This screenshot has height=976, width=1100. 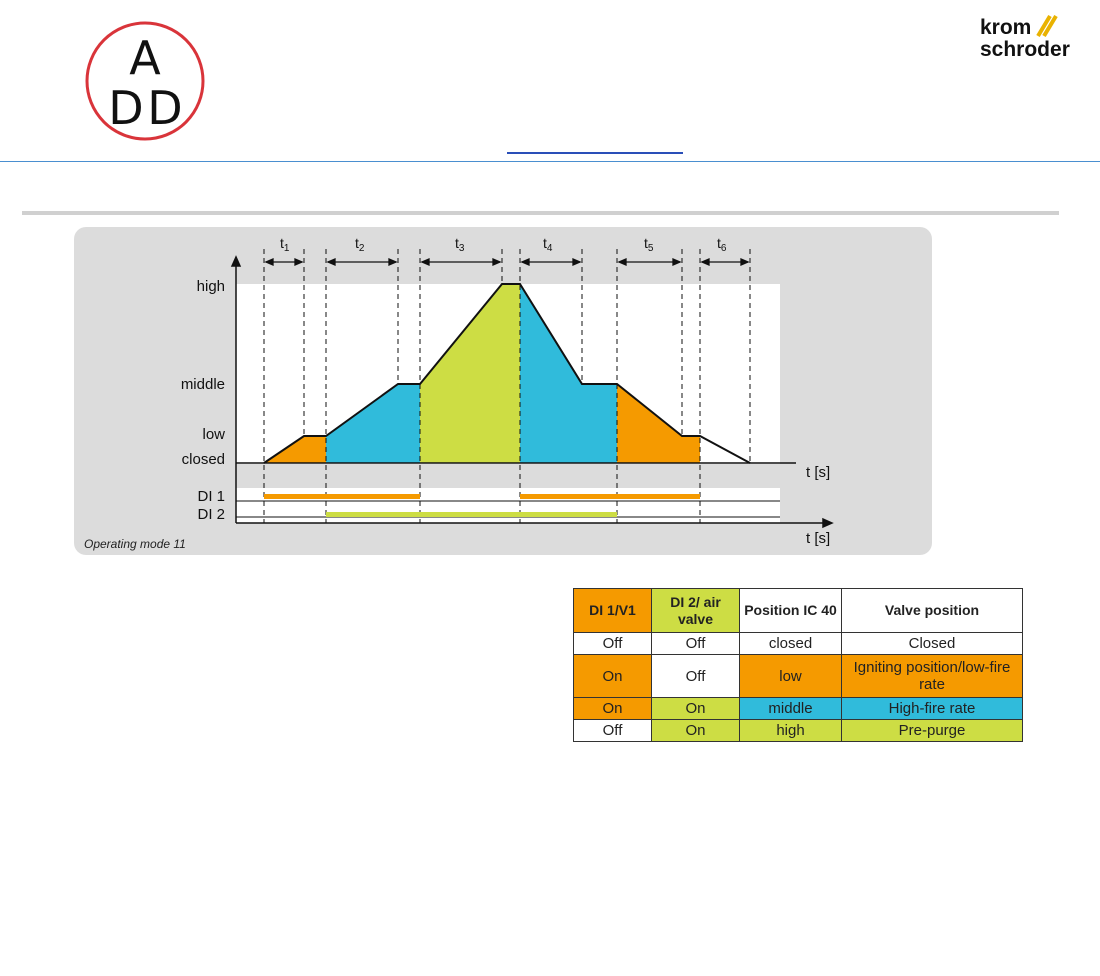 What do you see at coordinates (211, 514) in the screenshot?
I see `signal-label-di2: DI 2` at bounding box center [211, 514].